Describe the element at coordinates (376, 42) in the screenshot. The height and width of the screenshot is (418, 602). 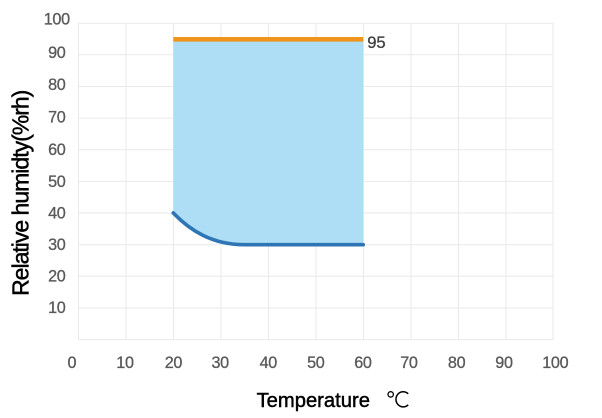
I see `svg-text: 95` at that location.